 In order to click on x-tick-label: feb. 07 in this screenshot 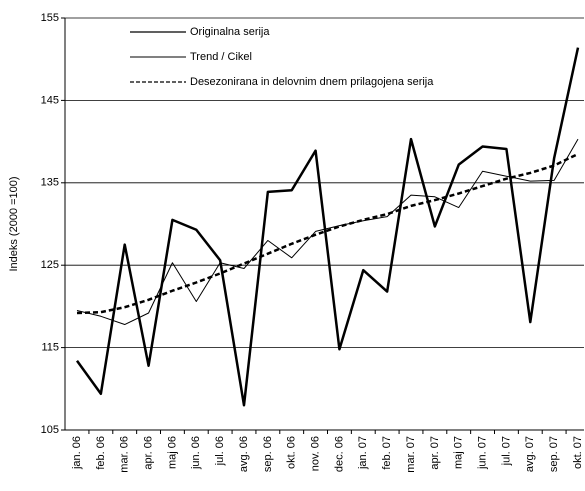, I will do `click(387, 453)`.